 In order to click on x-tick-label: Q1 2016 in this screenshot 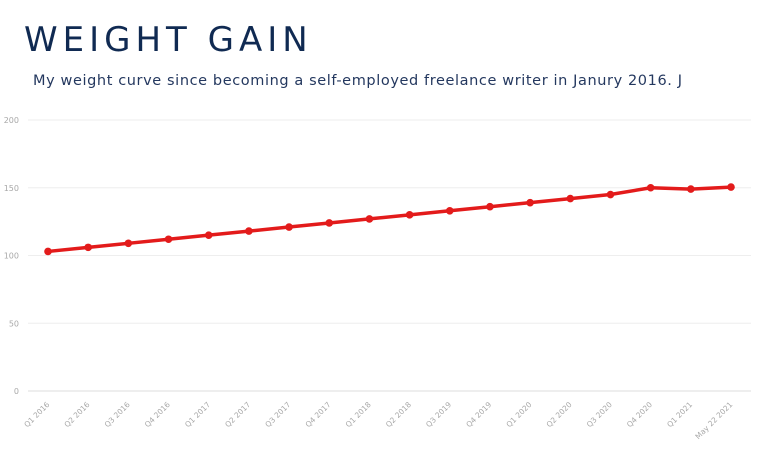, I will do `click(36, 414)`.